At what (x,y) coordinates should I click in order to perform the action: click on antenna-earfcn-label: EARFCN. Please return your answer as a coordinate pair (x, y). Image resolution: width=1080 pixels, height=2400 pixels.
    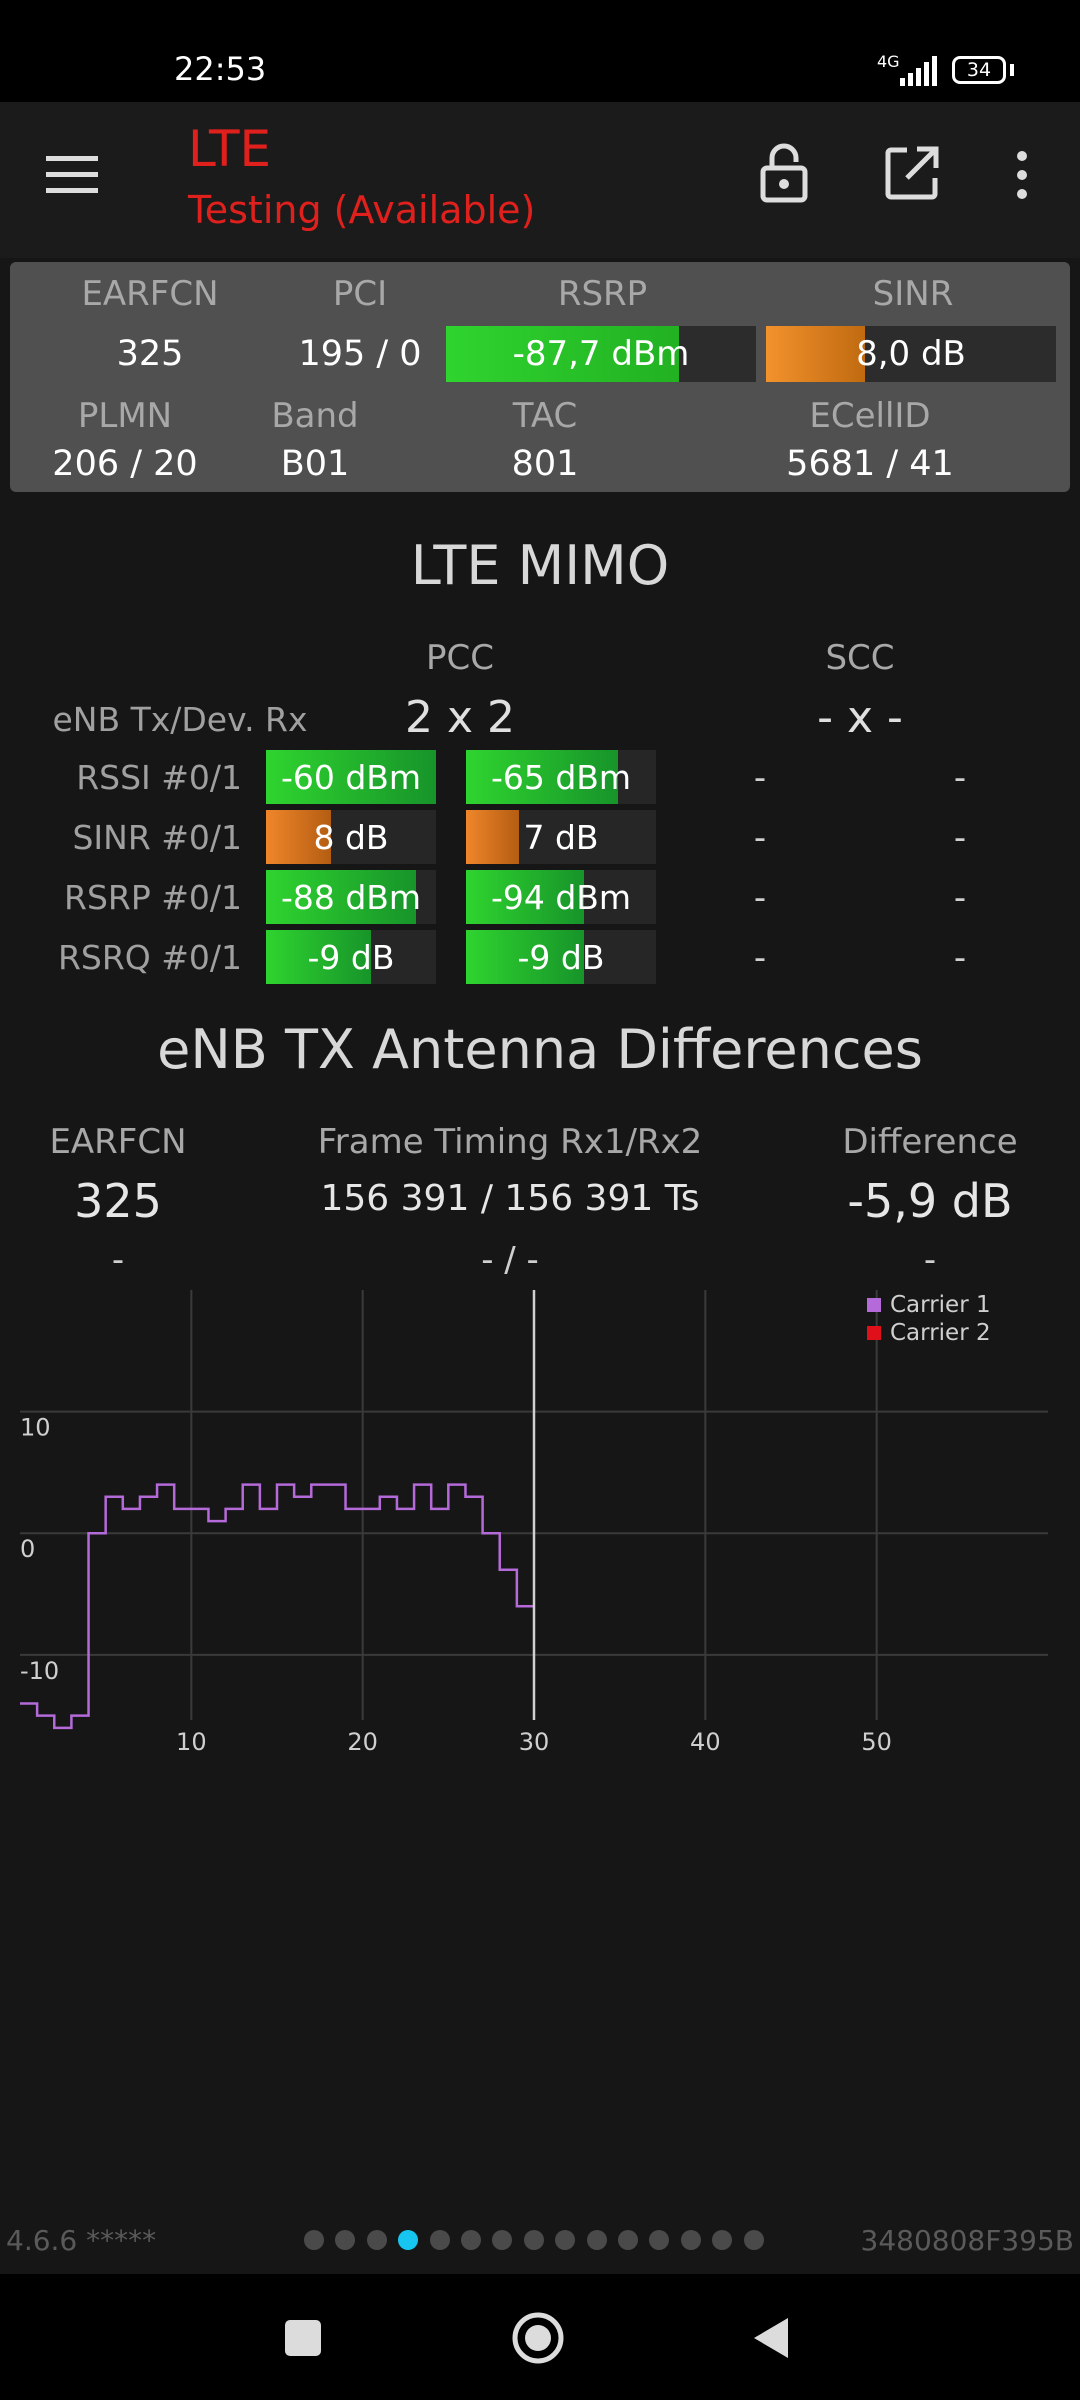
    Looking at the image, I should click on (118, 1142).